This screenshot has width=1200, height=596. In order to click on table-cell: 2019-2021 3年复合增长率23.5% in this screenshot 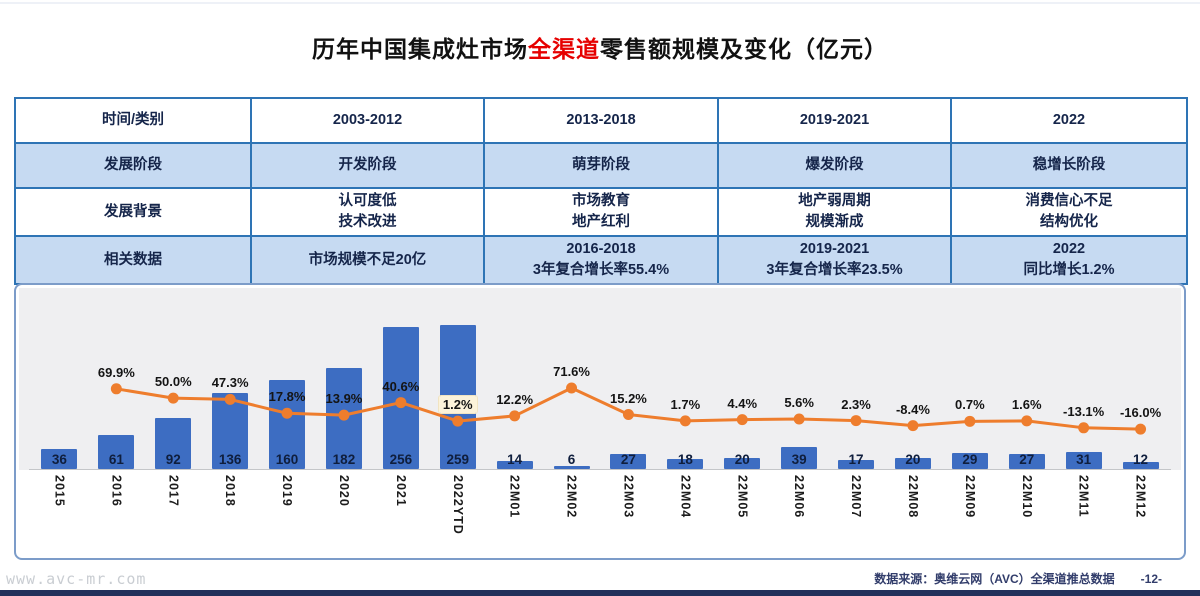, I will do `click(834, 260)`.